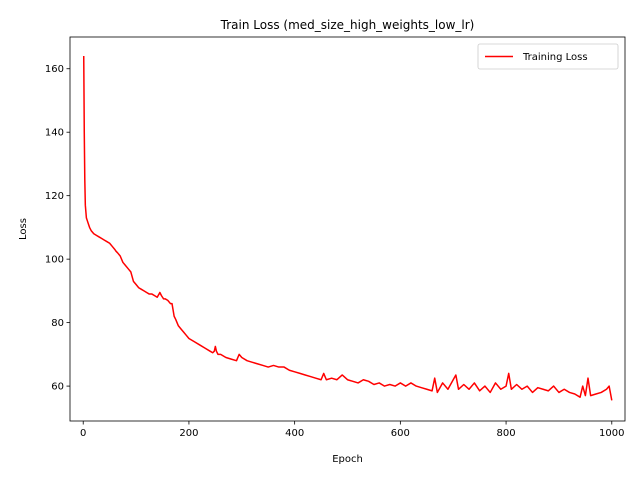  I want to click on y-tick-label: 160, so click(54, 69).